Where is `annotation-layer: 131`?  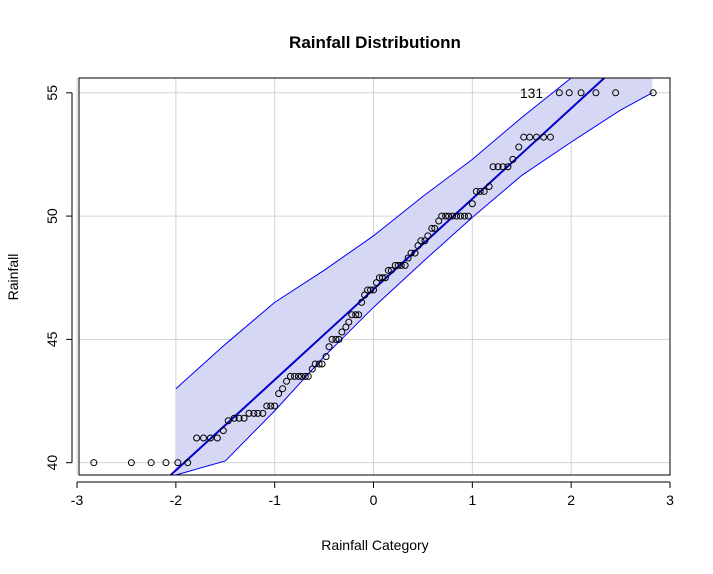 annotation-layer: 131 is located at coordinates (532, 93).